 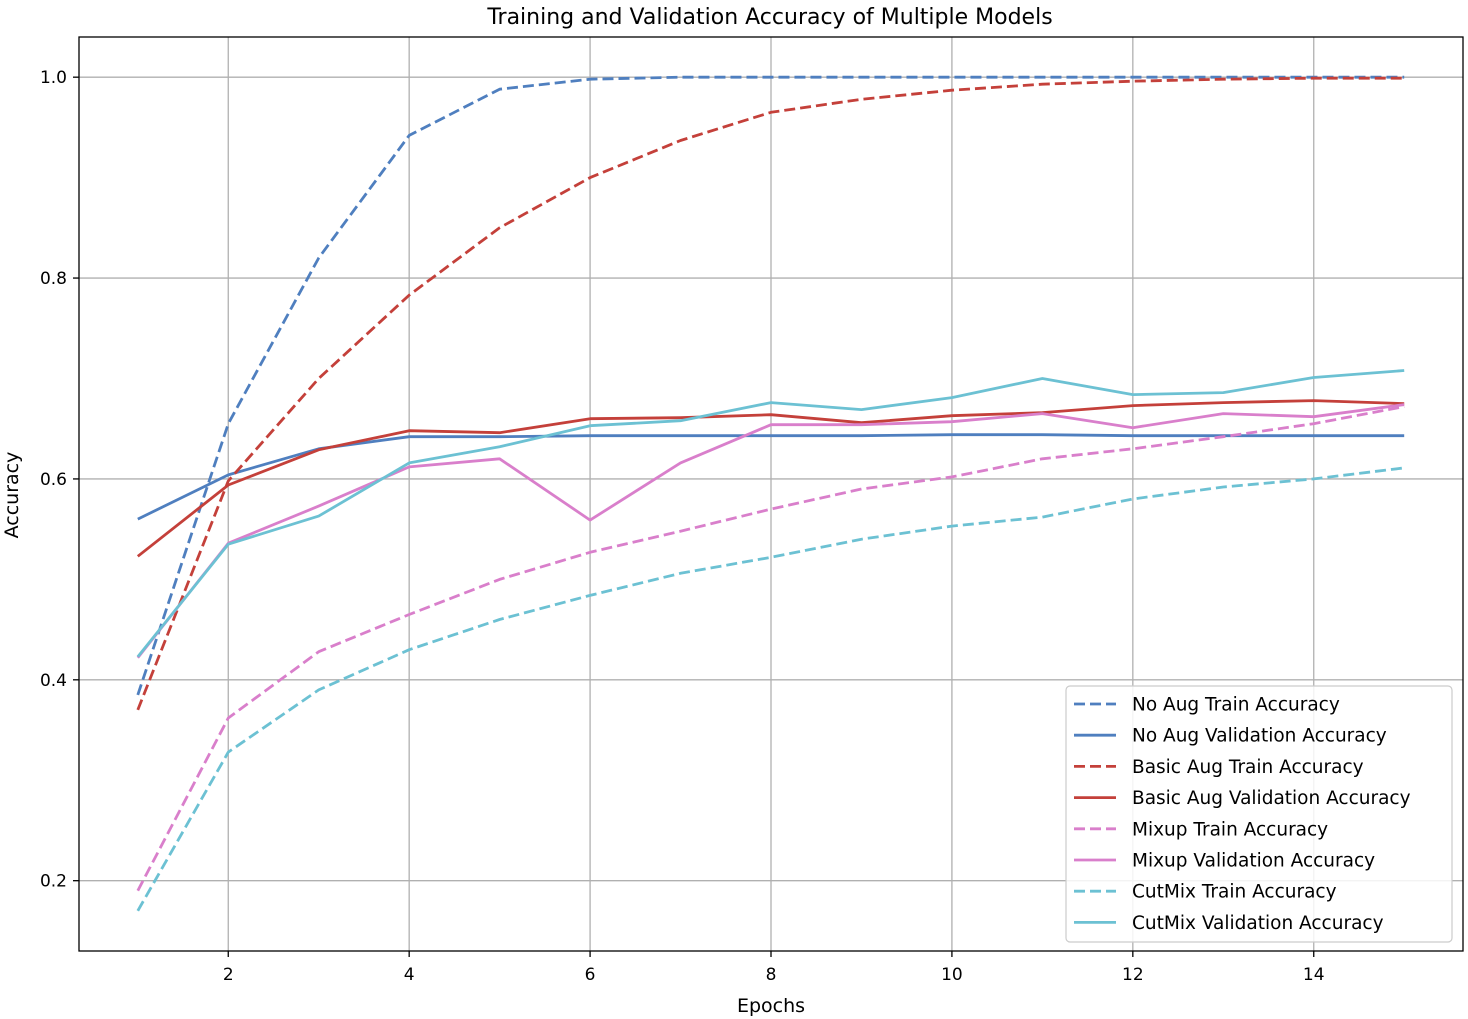 I want to click on x-tick-label: 6, so click(x=590, y=975).